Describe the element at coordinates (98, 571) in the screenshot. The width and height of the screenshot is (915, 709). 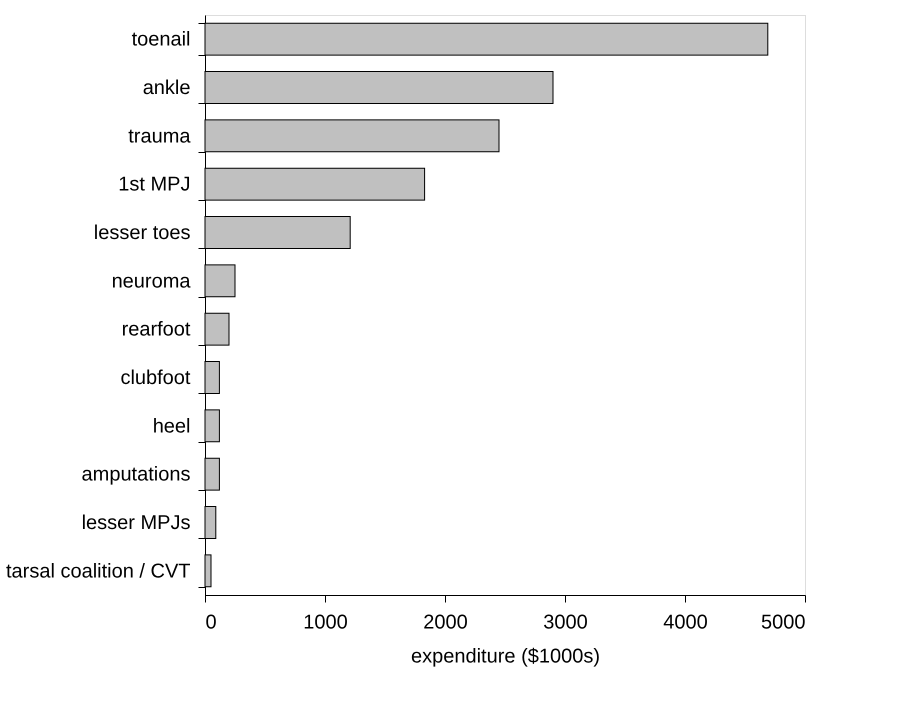
I see `y-tick-label: tarsal coalition / CVT` at that location.